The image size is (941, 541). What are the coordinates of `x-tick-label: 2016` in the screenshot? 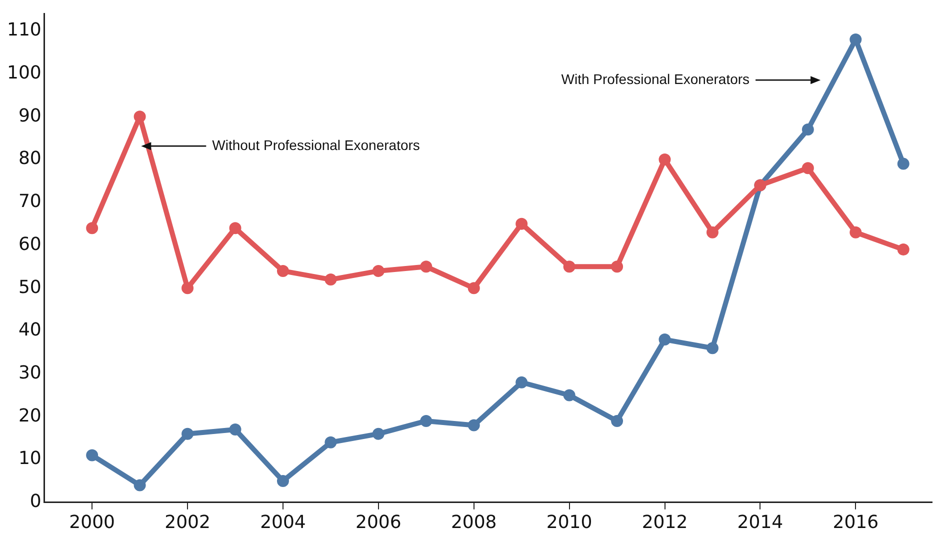 It's located at (855, 522).